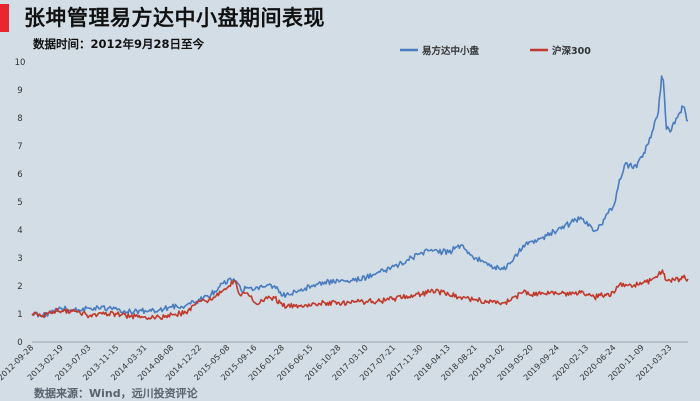 The image size is (700, 401). What do you see at coordinates (116, 393) in the screenshot?
I see `data-source-note: 数据来源：Wind，远川投资评论` at bounding box center [116, 393].